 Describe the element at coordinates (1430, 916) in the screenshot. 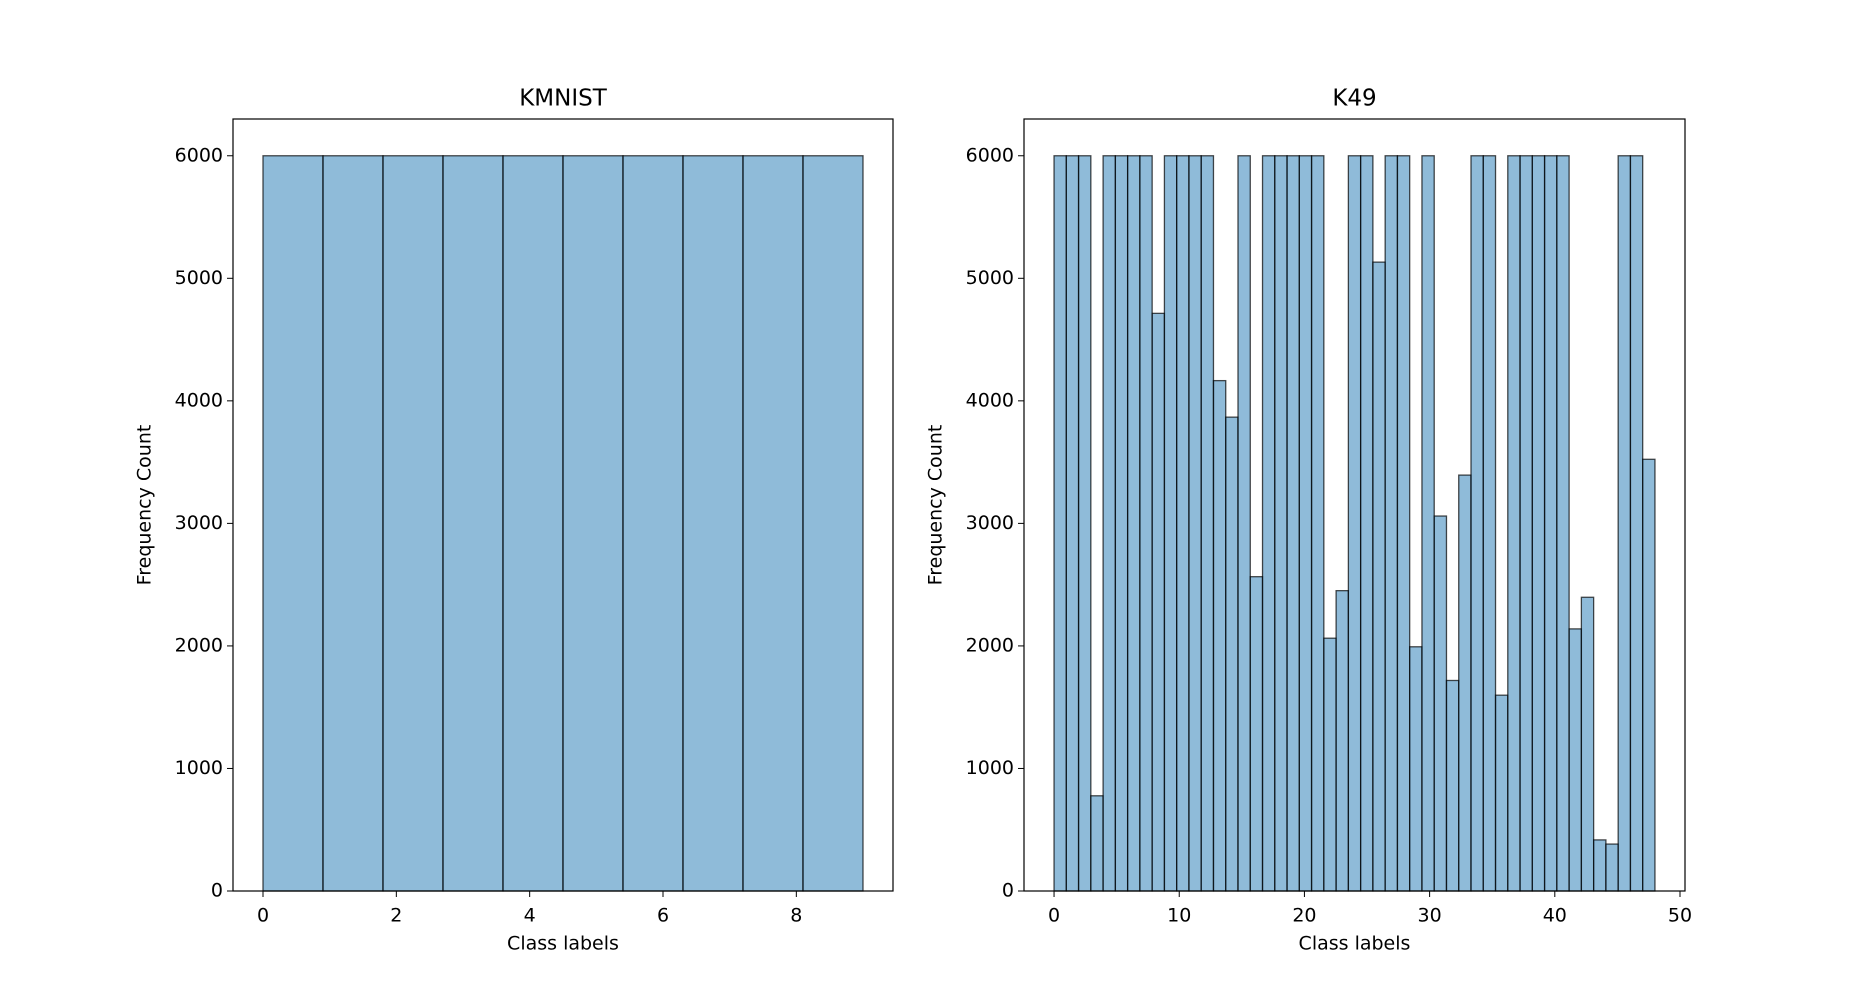

I see `x-tick-label: 30` at that location.